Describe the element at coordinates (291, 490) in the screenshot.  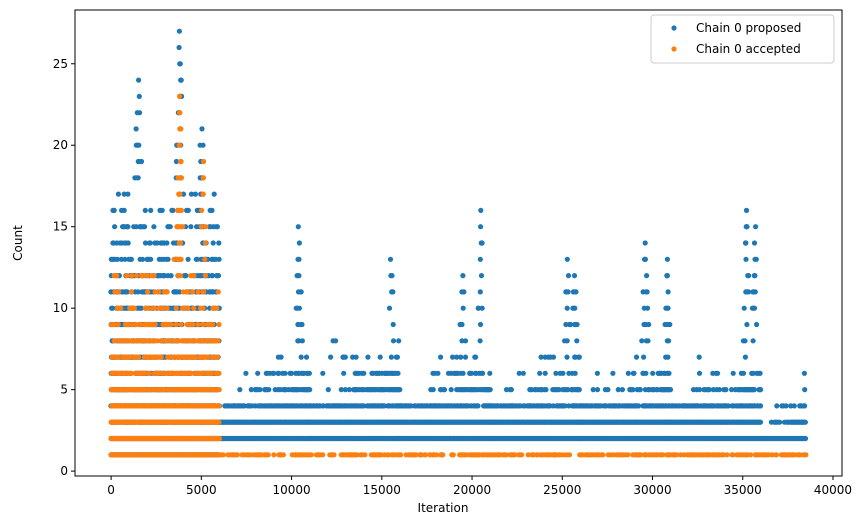
I see `x-tick-label: 10000` at that location.